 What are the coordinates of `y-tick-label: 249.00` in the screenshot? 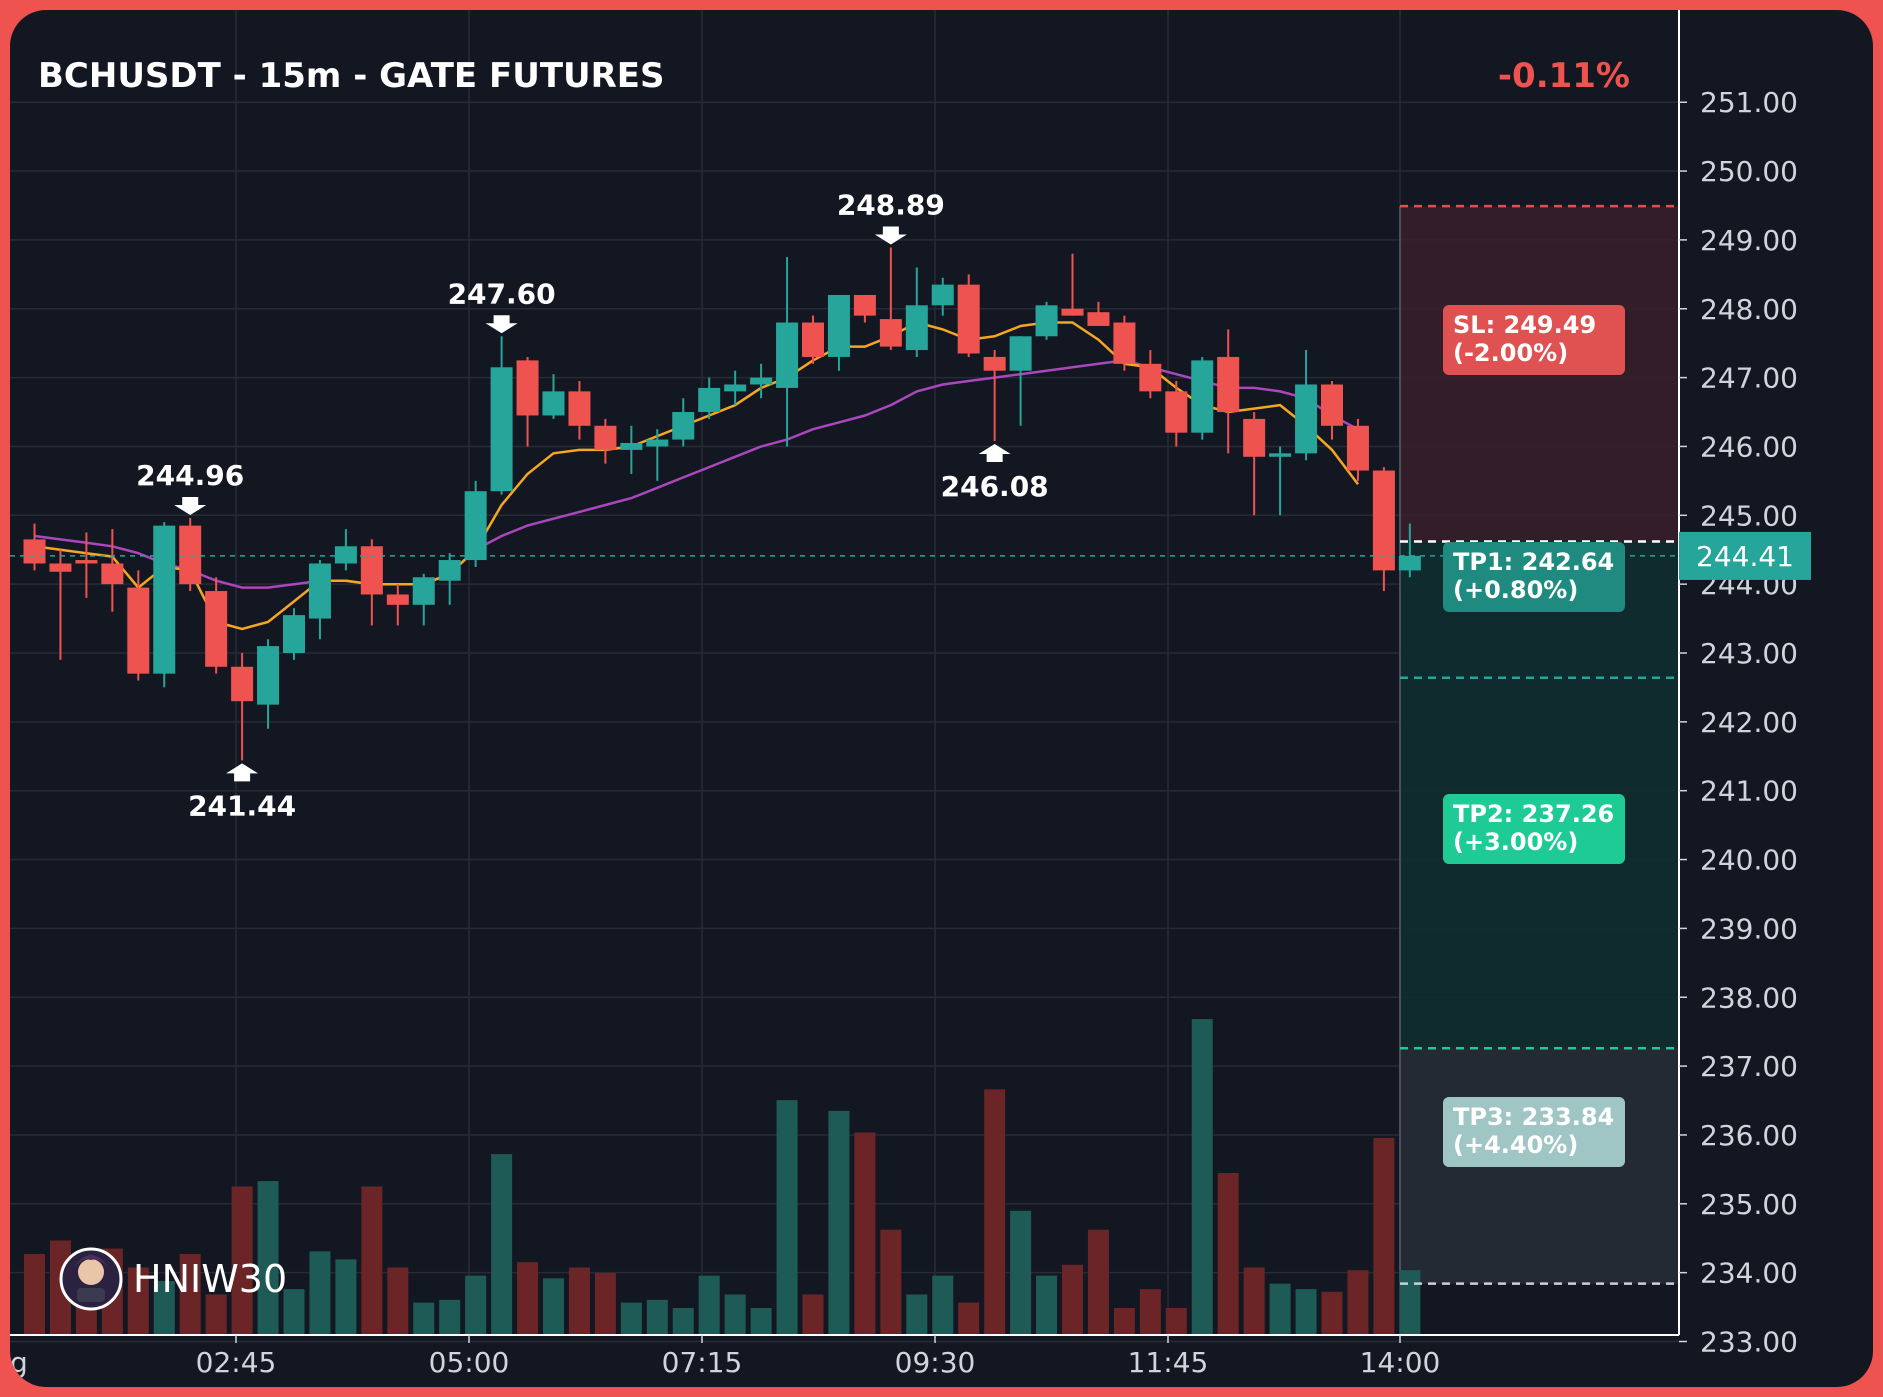 It's located at (1749, 240).